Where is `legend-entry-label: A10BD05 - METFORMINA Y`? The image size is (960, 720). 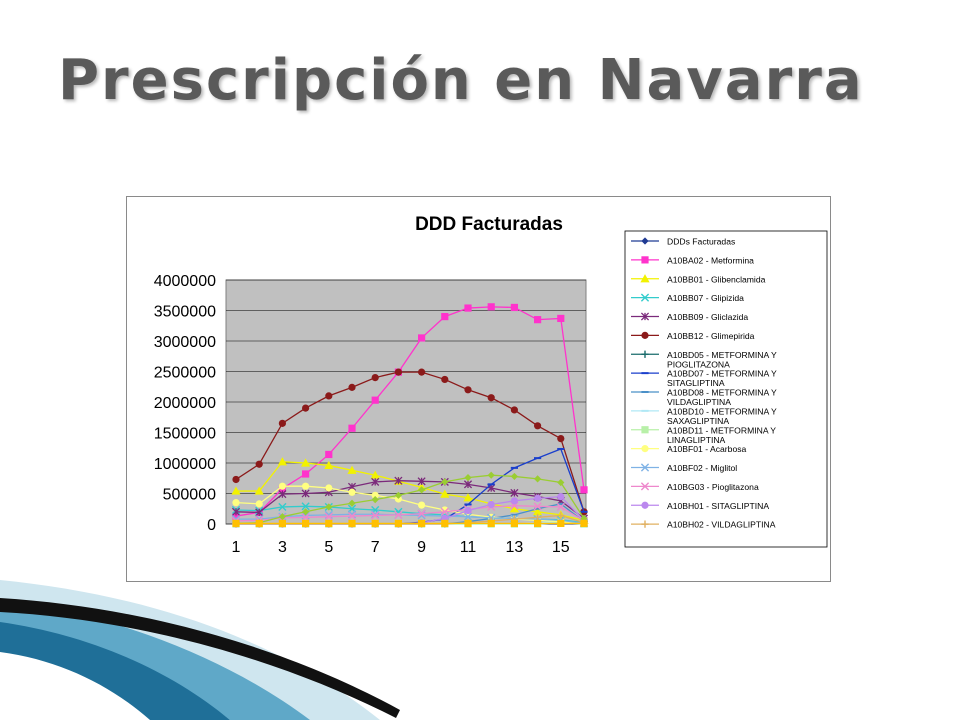
legend-entry-label: A10BD05 - METFORMINA Y is located at coordinates (722, 355).